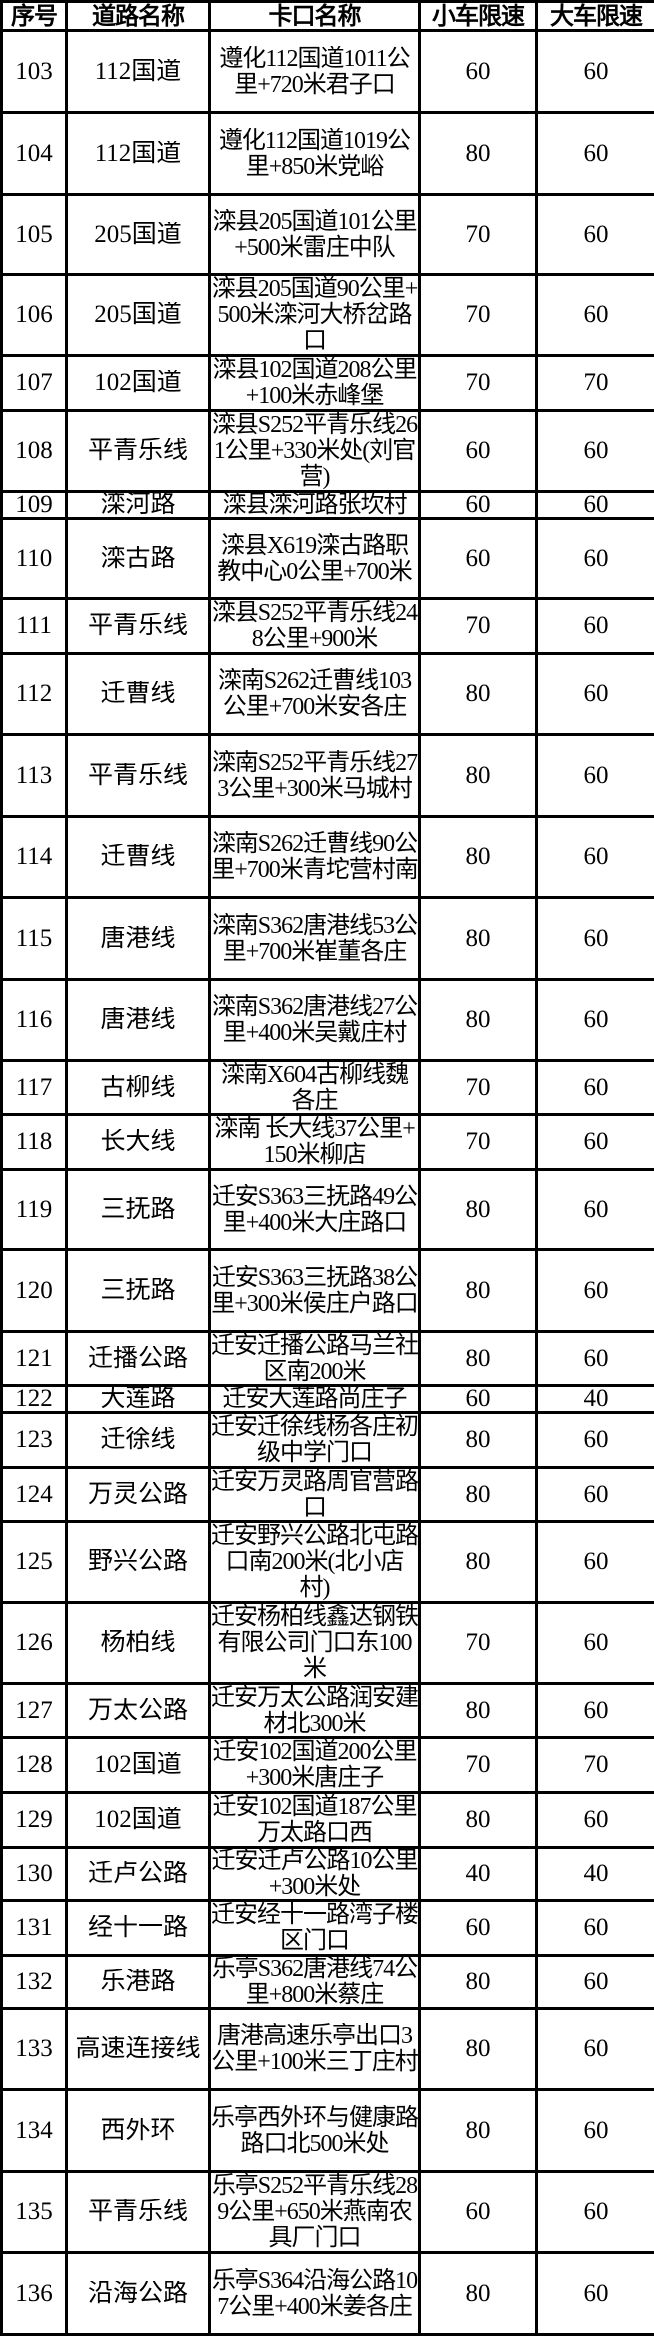 The height and width of the screenshot is (2336, 654). Describe the element at coordinates (314, 1440) in the screenshot. I see `checkpoint-name: 迁安迁徐线杨各庄初级中学门口` at that location.